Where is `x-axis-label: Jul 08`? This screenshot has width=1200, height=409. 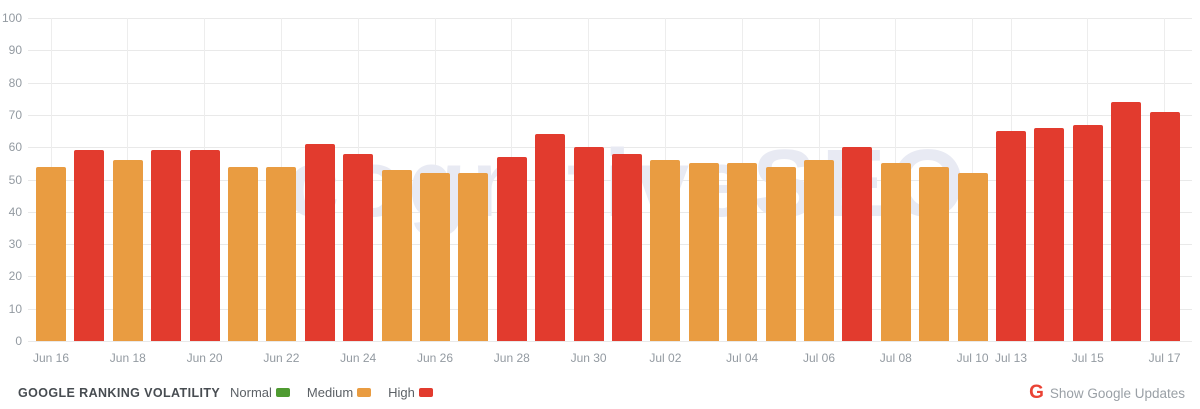 x-axis-label: Jul 08 is located at coordinates (895, 358).